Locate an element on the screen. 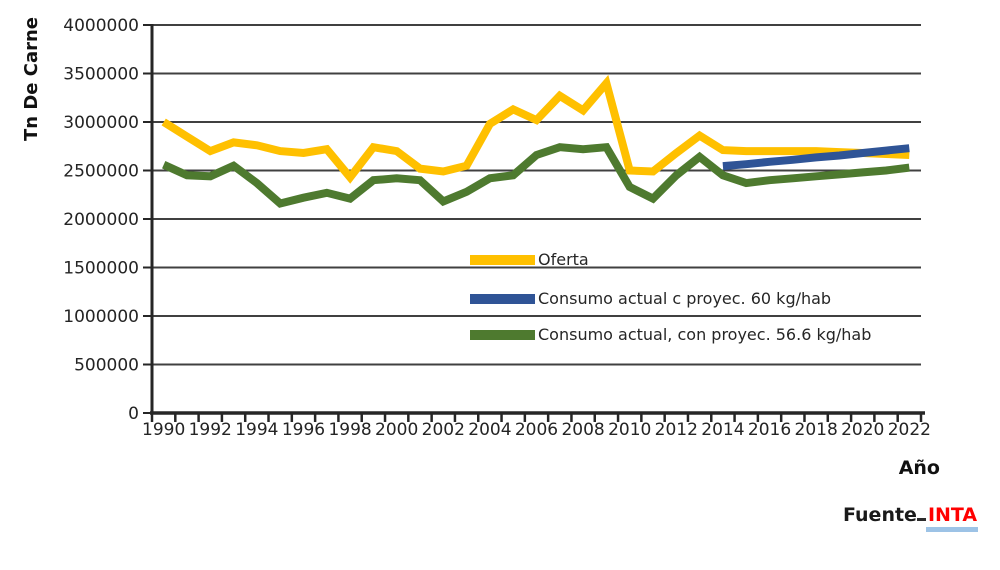  x-tick-label: 2004 is located at coordinates (489, 430).